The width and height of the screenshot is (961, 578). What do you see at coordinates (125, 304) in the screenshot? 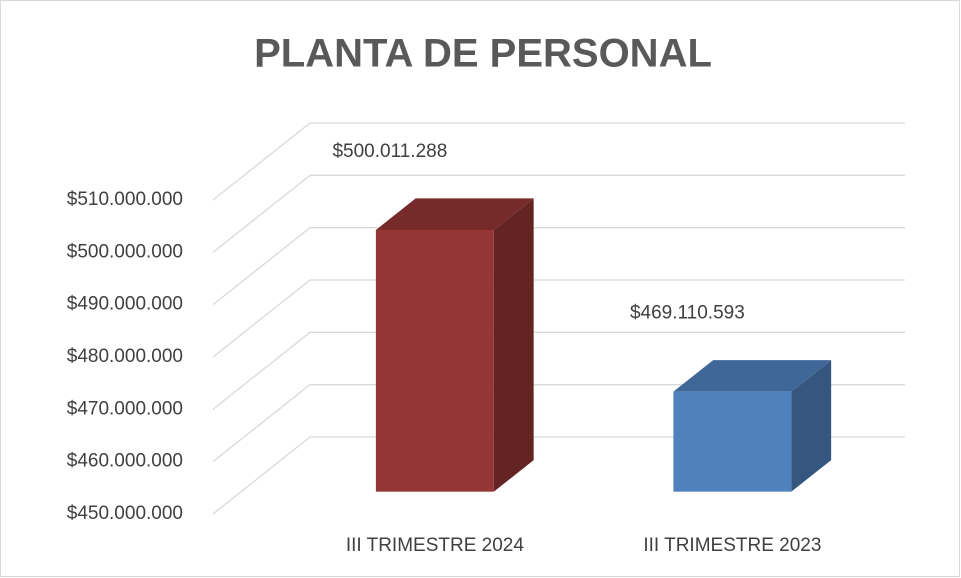
I see `y-tick-label: $490.000.000` at bounding box center [125, 304].